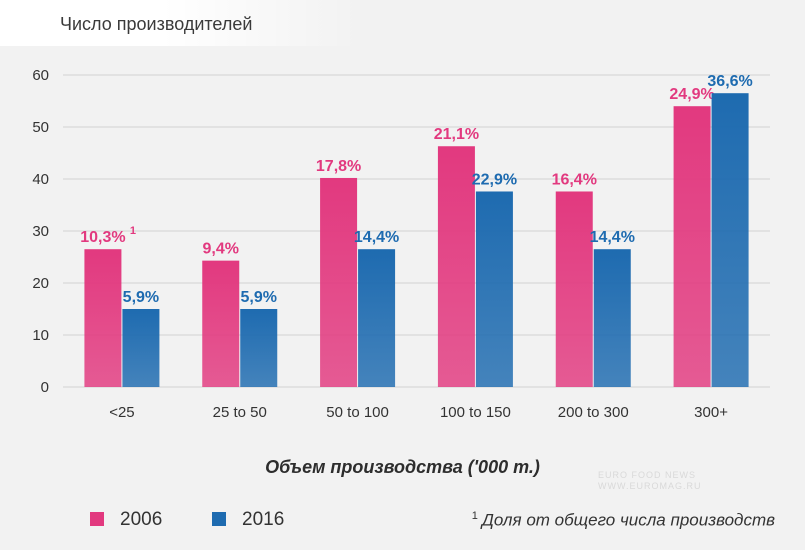 The height and width of the screenshot is (550, 805). I want to click on y-tick-label: 30, so click(40, 231).